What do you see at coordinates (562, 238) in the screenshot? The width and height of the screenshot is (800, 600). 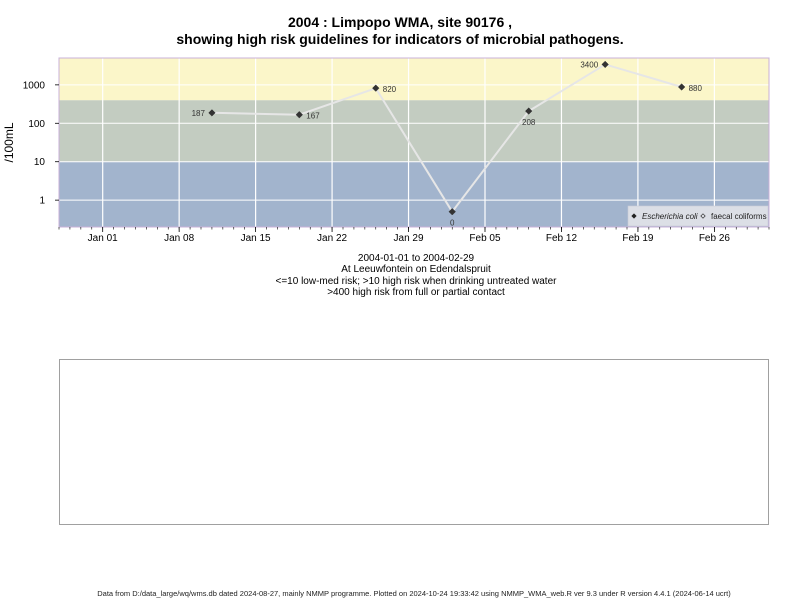 I see `x-tick-label-6: Feb 12` at bounding box center [562, 238].